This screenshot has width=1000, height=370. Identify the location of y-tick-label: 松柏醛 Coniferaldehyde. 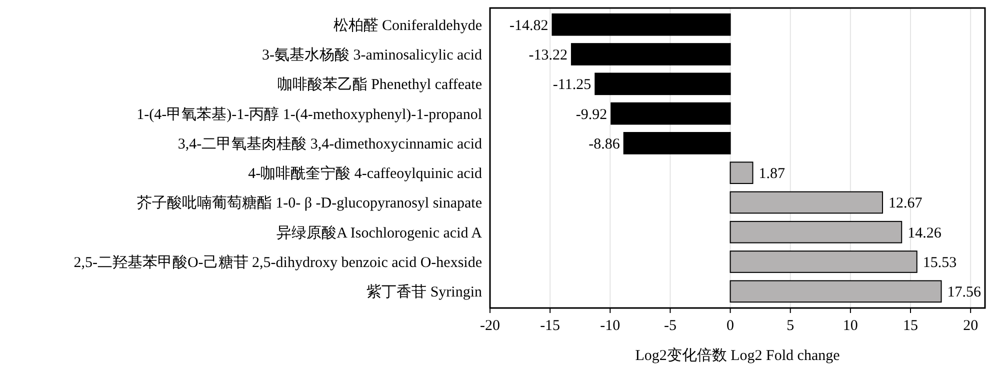
(407, 25).